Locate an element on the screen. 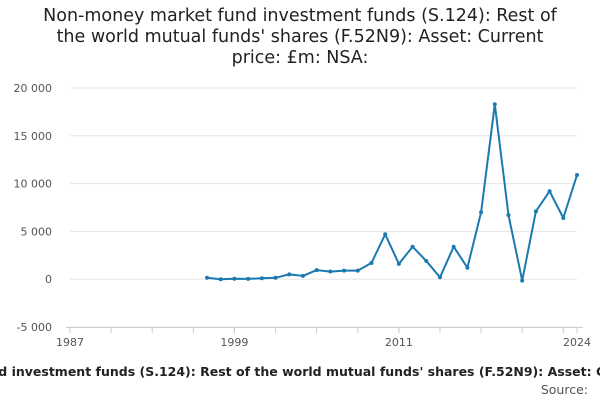 Image resolution: width=600 pixels, height=400 pixels. y-tick-label: 0 is located at coordinates (48, 279).